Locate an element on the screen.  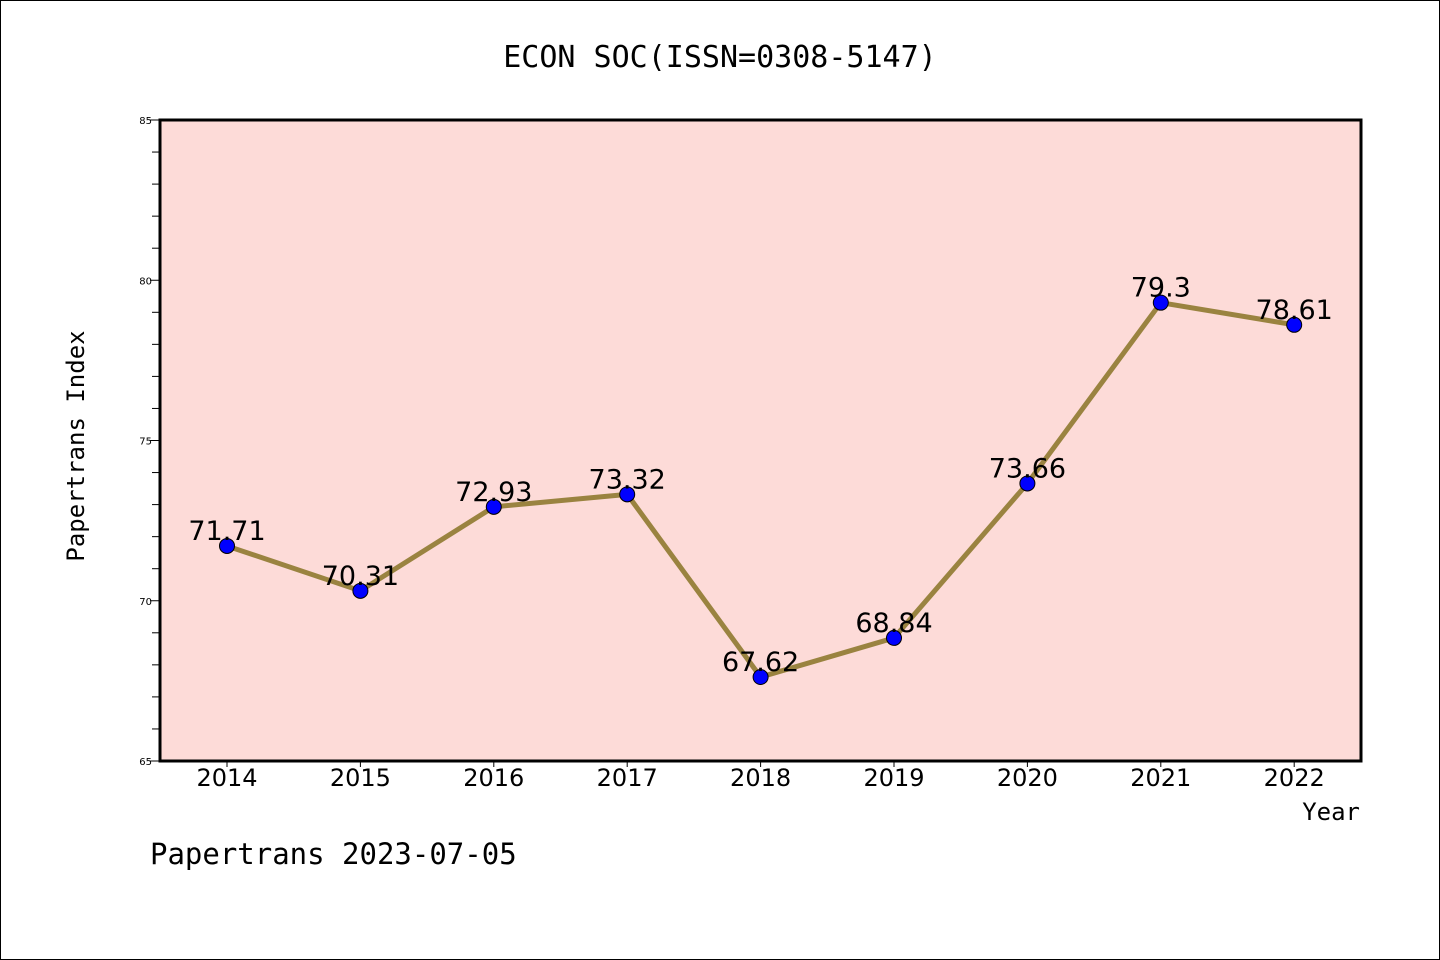
x-tick-label: 2017 is located at coordinates (627, 778).